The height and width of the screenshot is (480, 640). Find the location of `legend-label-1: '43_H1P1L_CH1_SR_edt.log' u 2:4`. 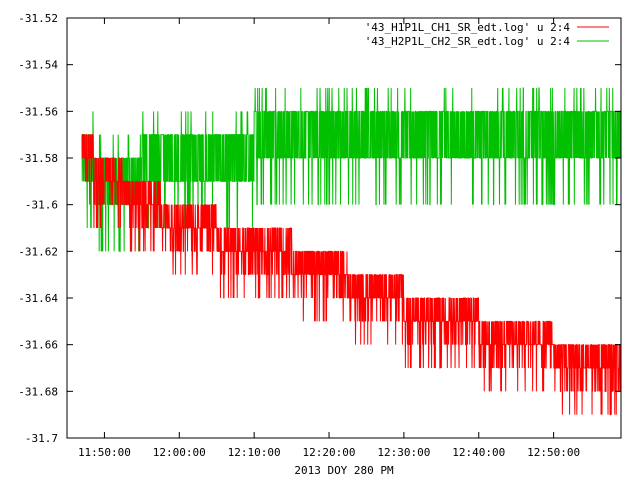

legend-label-1: '43_H1P1L_CH1_SR_edt.log' u 2:4 is located at coordinates (468, 27).